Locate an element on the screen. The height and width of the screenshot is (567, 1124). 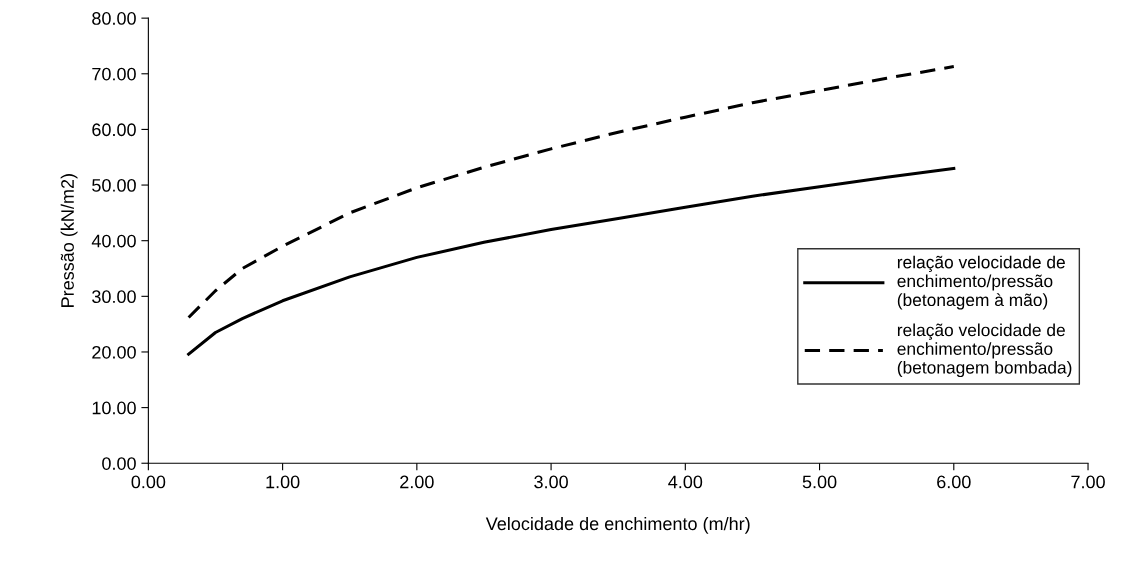
y-tick-label: 80.00 is located at coordinates (114, 18).